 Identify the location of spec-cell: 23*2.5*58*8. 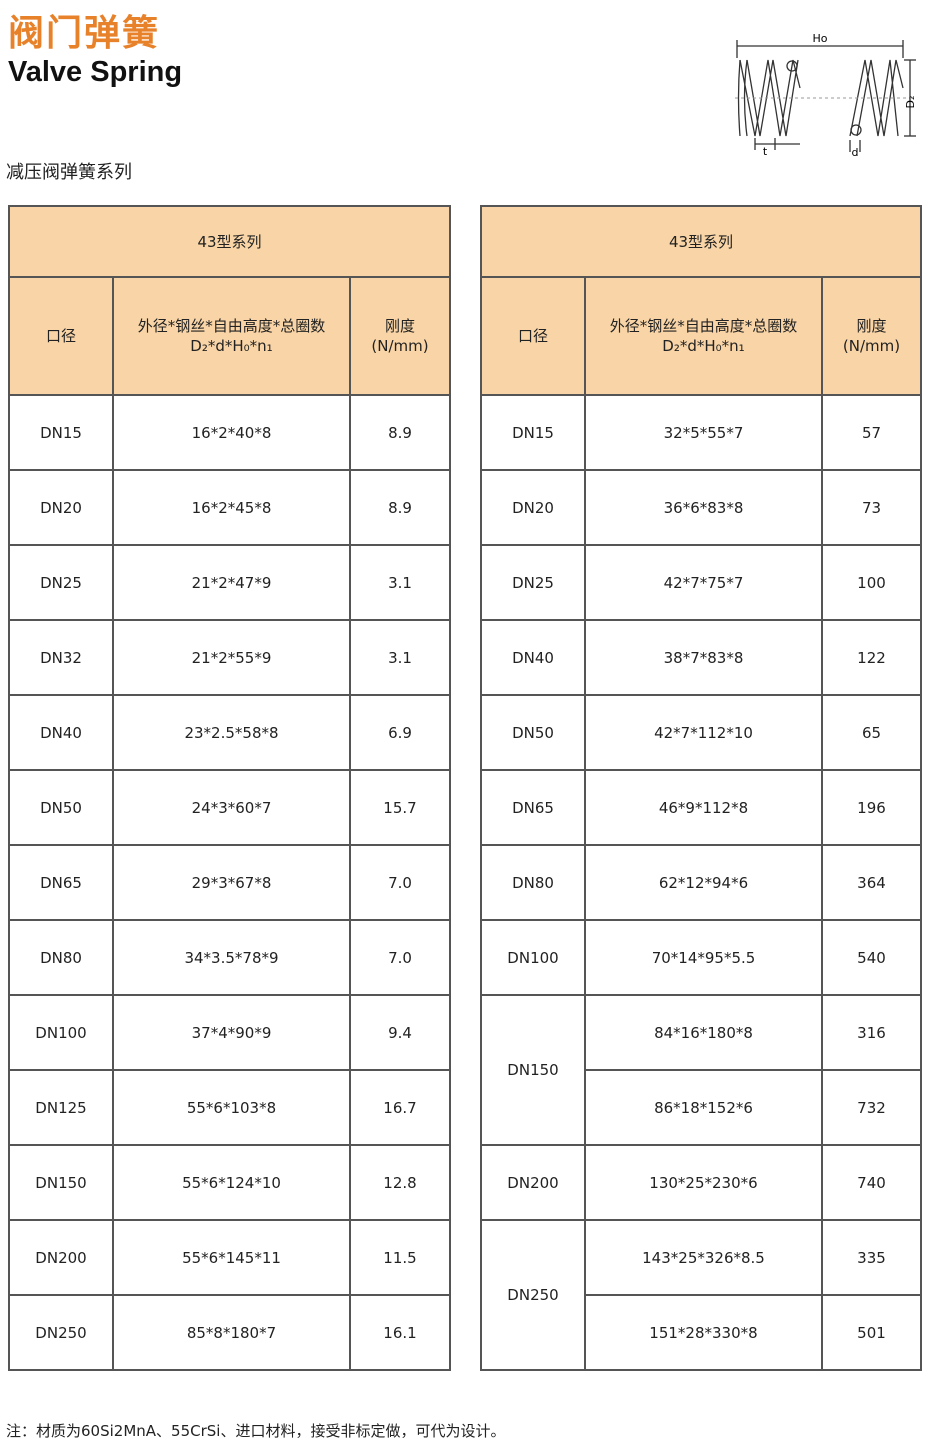
(231, 732).